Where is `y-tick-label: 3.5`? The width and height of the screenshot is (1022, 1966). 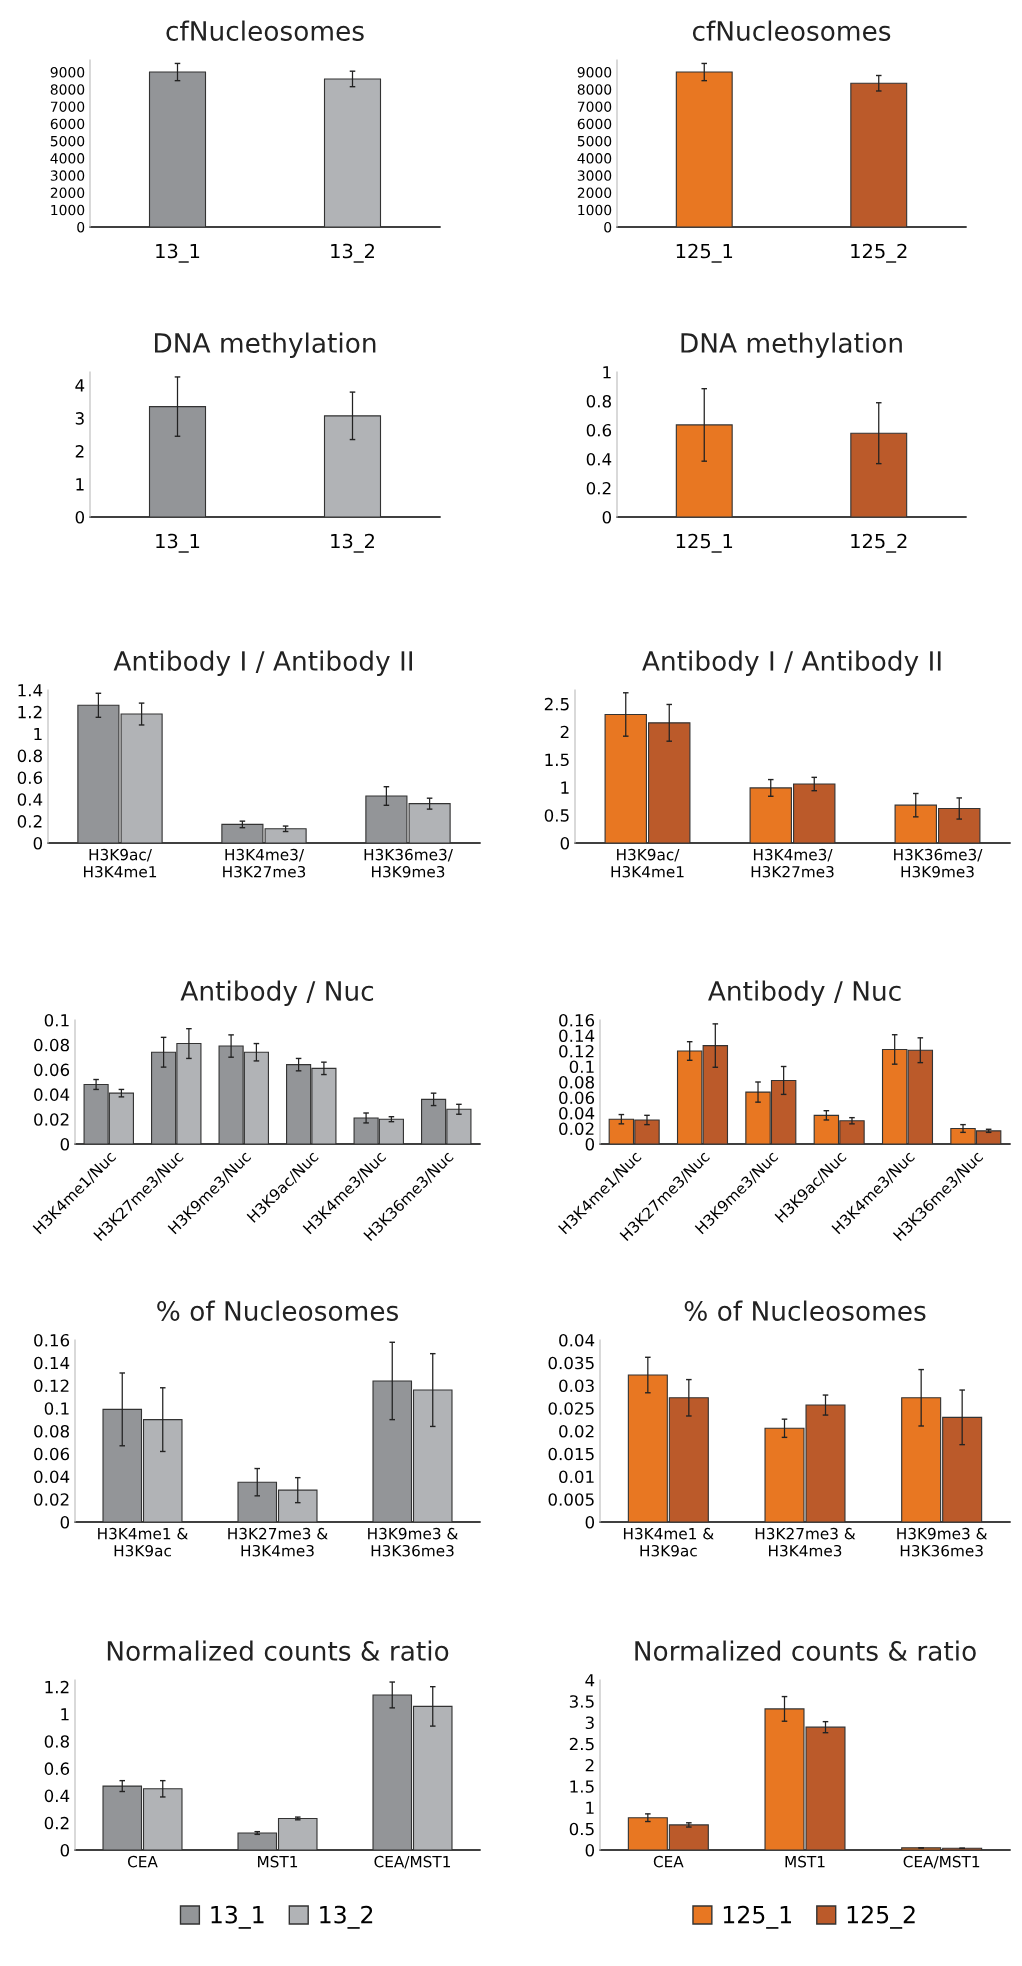
y-tick-label: 3.5 is located at coordinates (581, 1701).